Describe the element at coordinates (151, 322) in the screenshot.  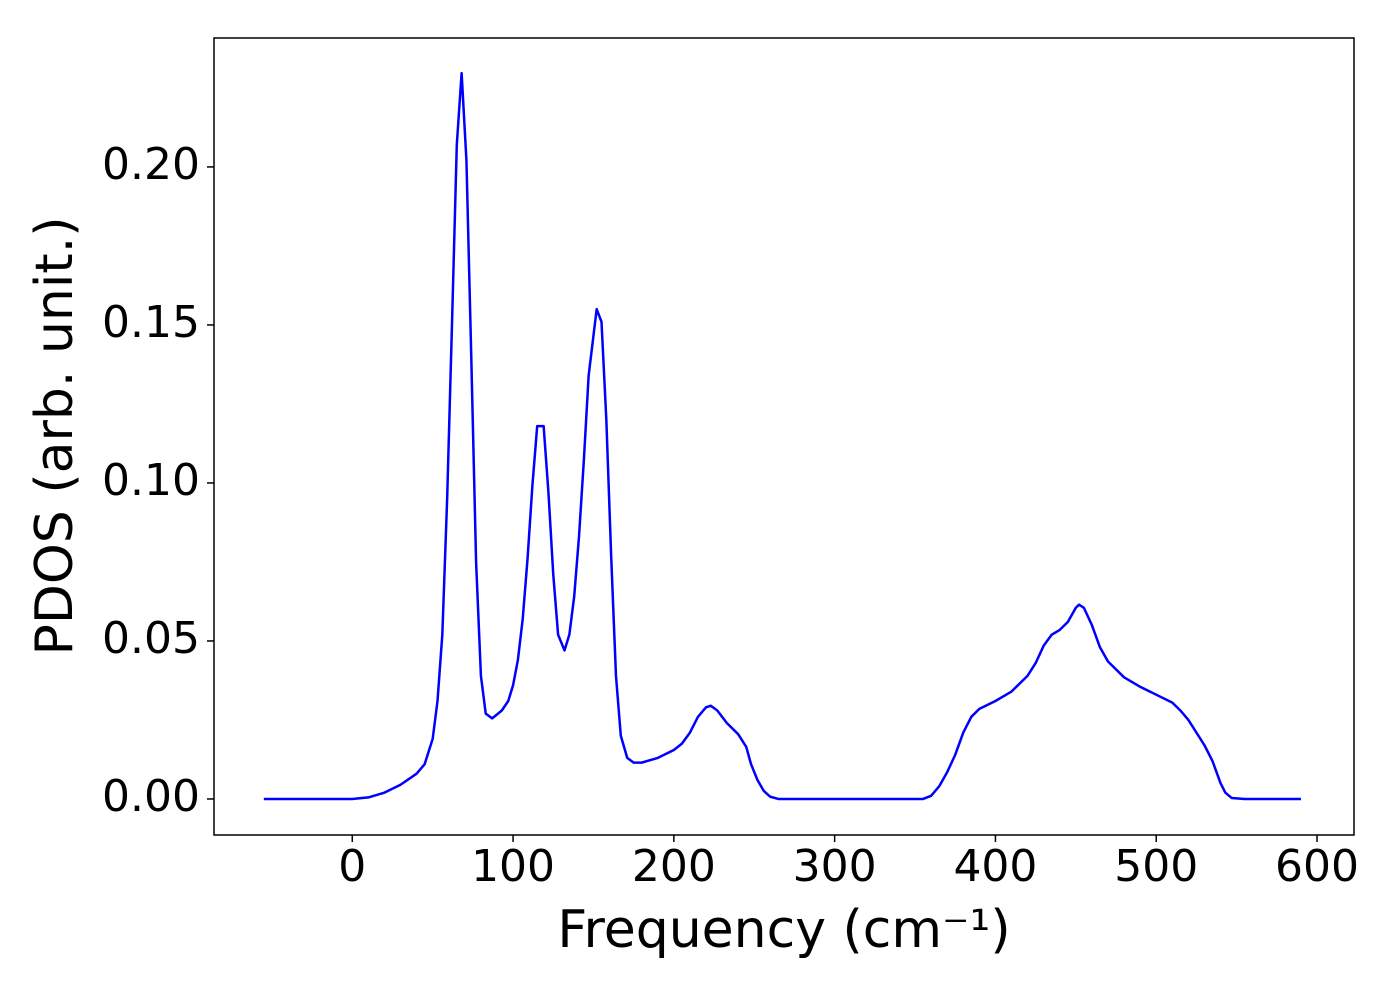
I see `y-tick-label: 0.15` at that location.